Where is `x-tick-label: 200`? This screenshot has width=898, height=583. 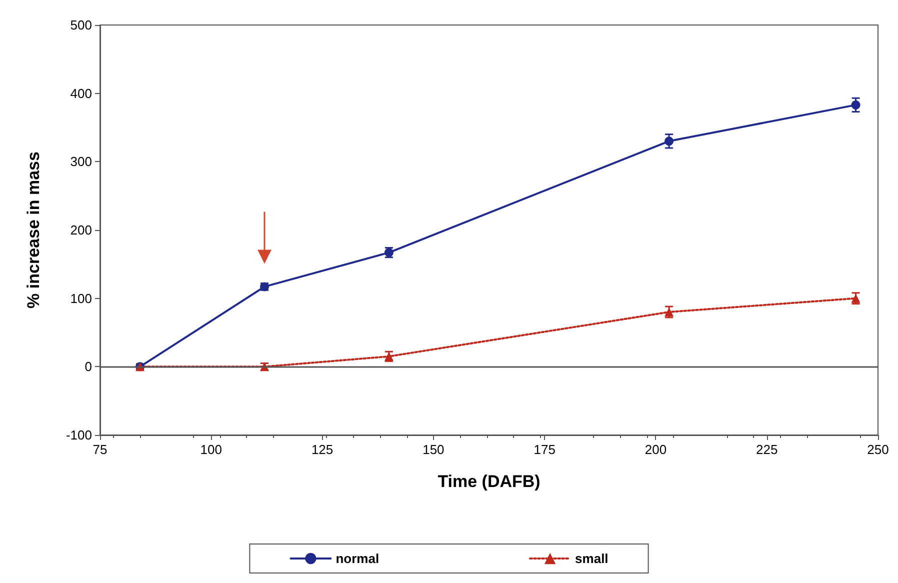
x-tick-label: 200 is located at coordinates (655, 449).